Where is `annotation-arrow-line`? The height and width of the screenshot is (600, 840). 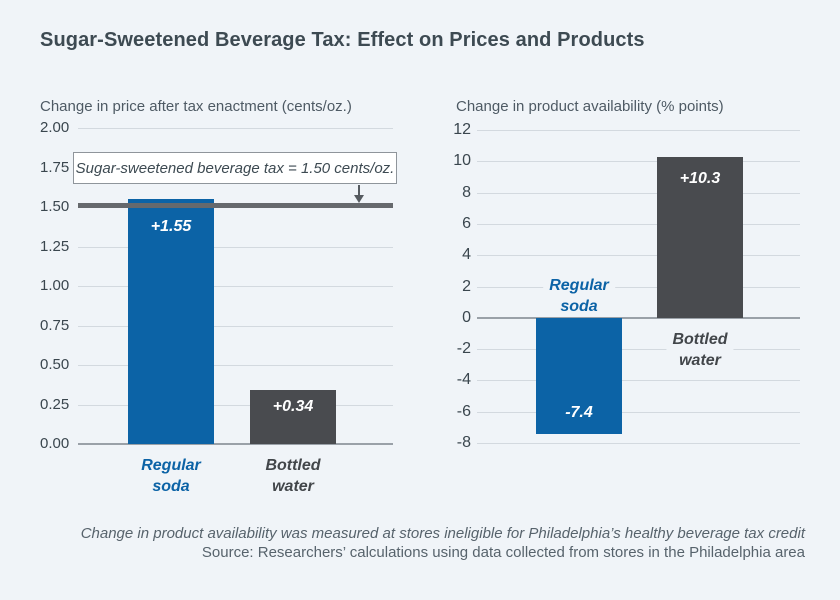 annotation-arrow-line is located at coordinates (359, 190).